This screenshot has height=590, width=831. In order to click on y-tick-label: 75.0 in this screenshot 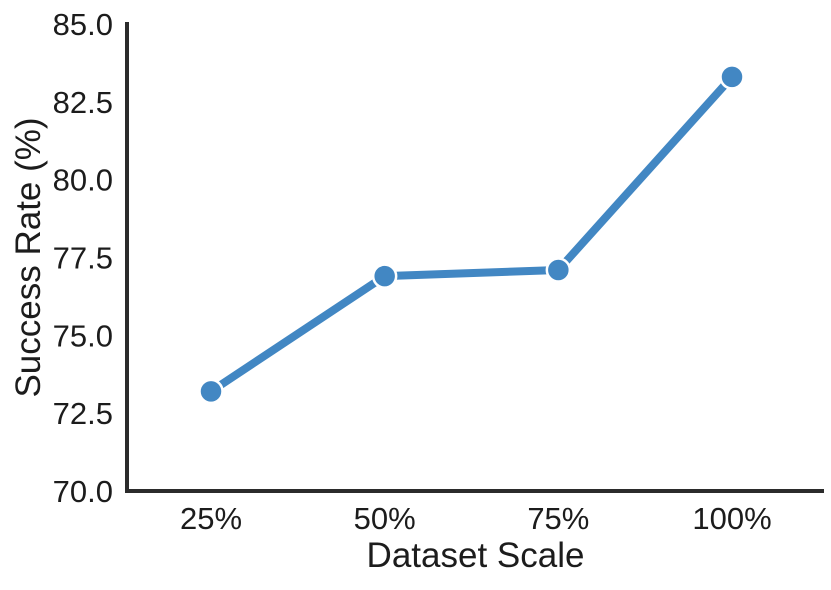, I will do `click(83, 335)`.